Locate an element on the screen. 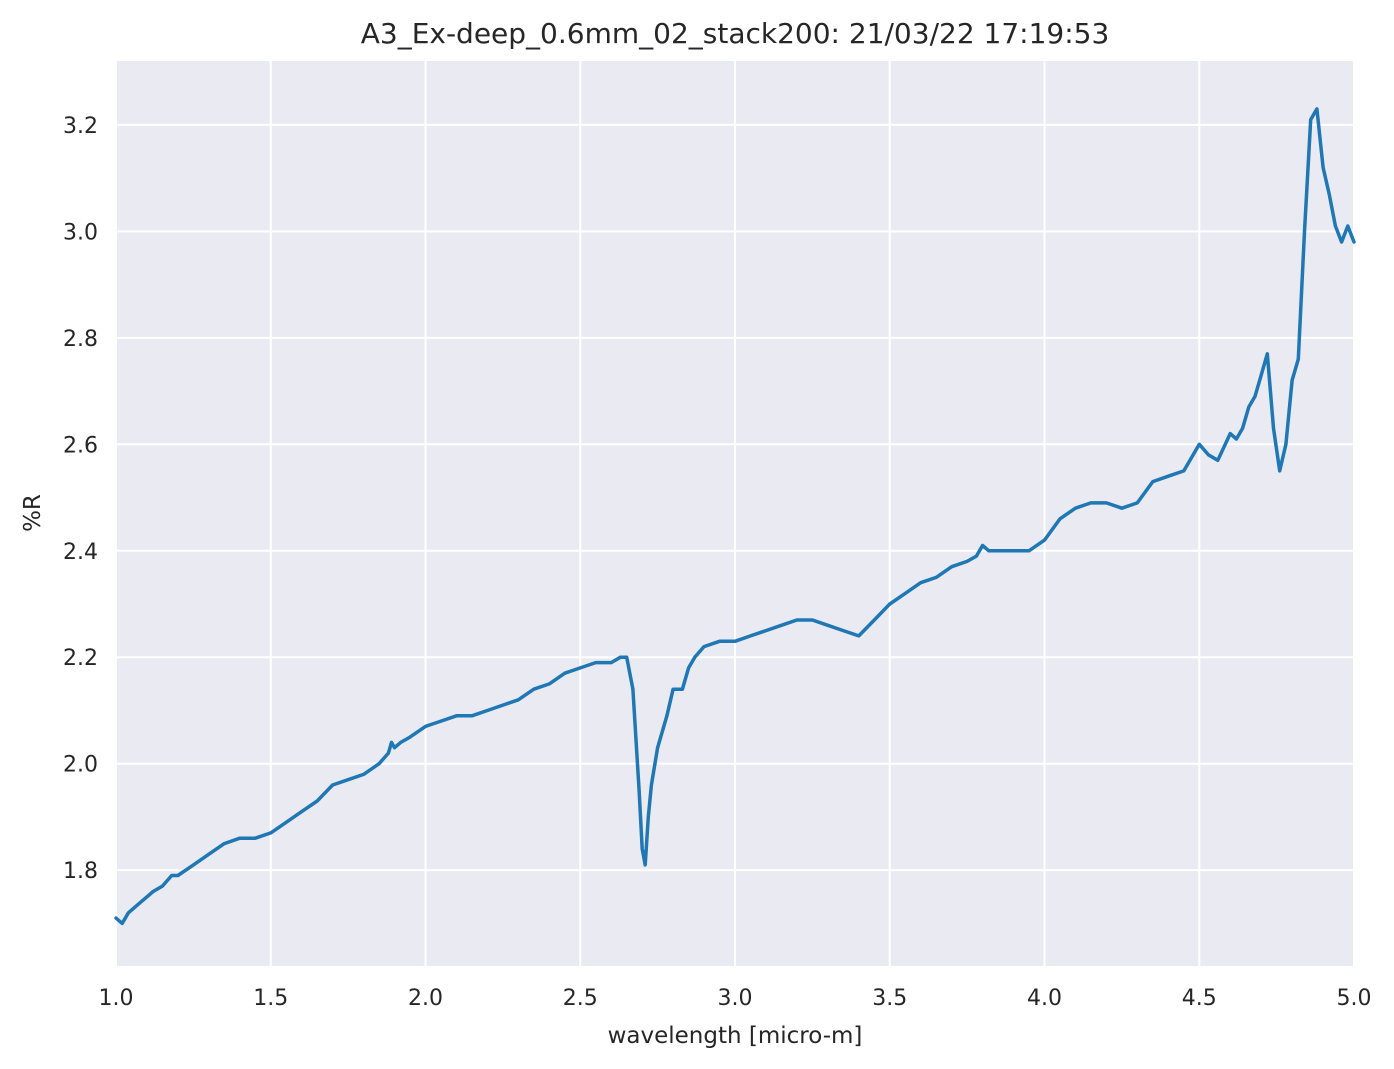 This screenshot has height=1069, width=1394. x-axis-label: wavelength [micro-m] is located at coordinates (735, 1036).